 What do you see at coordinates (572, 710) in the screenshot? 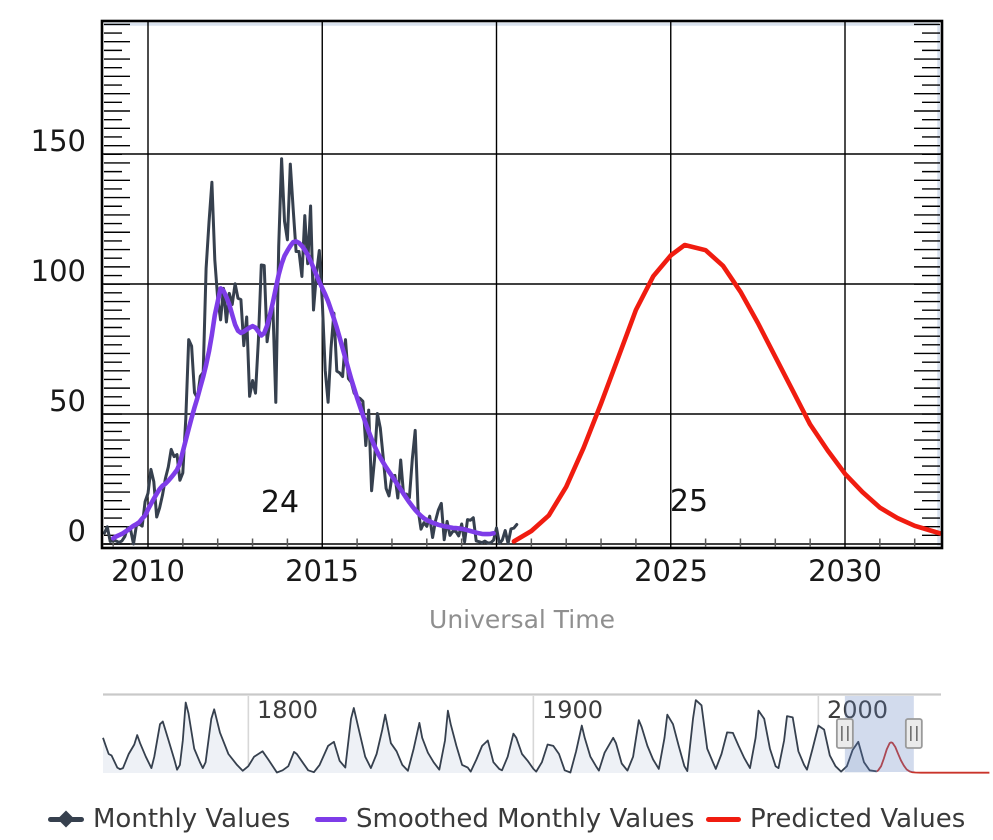
I see `nav-tick-label-1900: 1900` at bounding box center [572, 710].